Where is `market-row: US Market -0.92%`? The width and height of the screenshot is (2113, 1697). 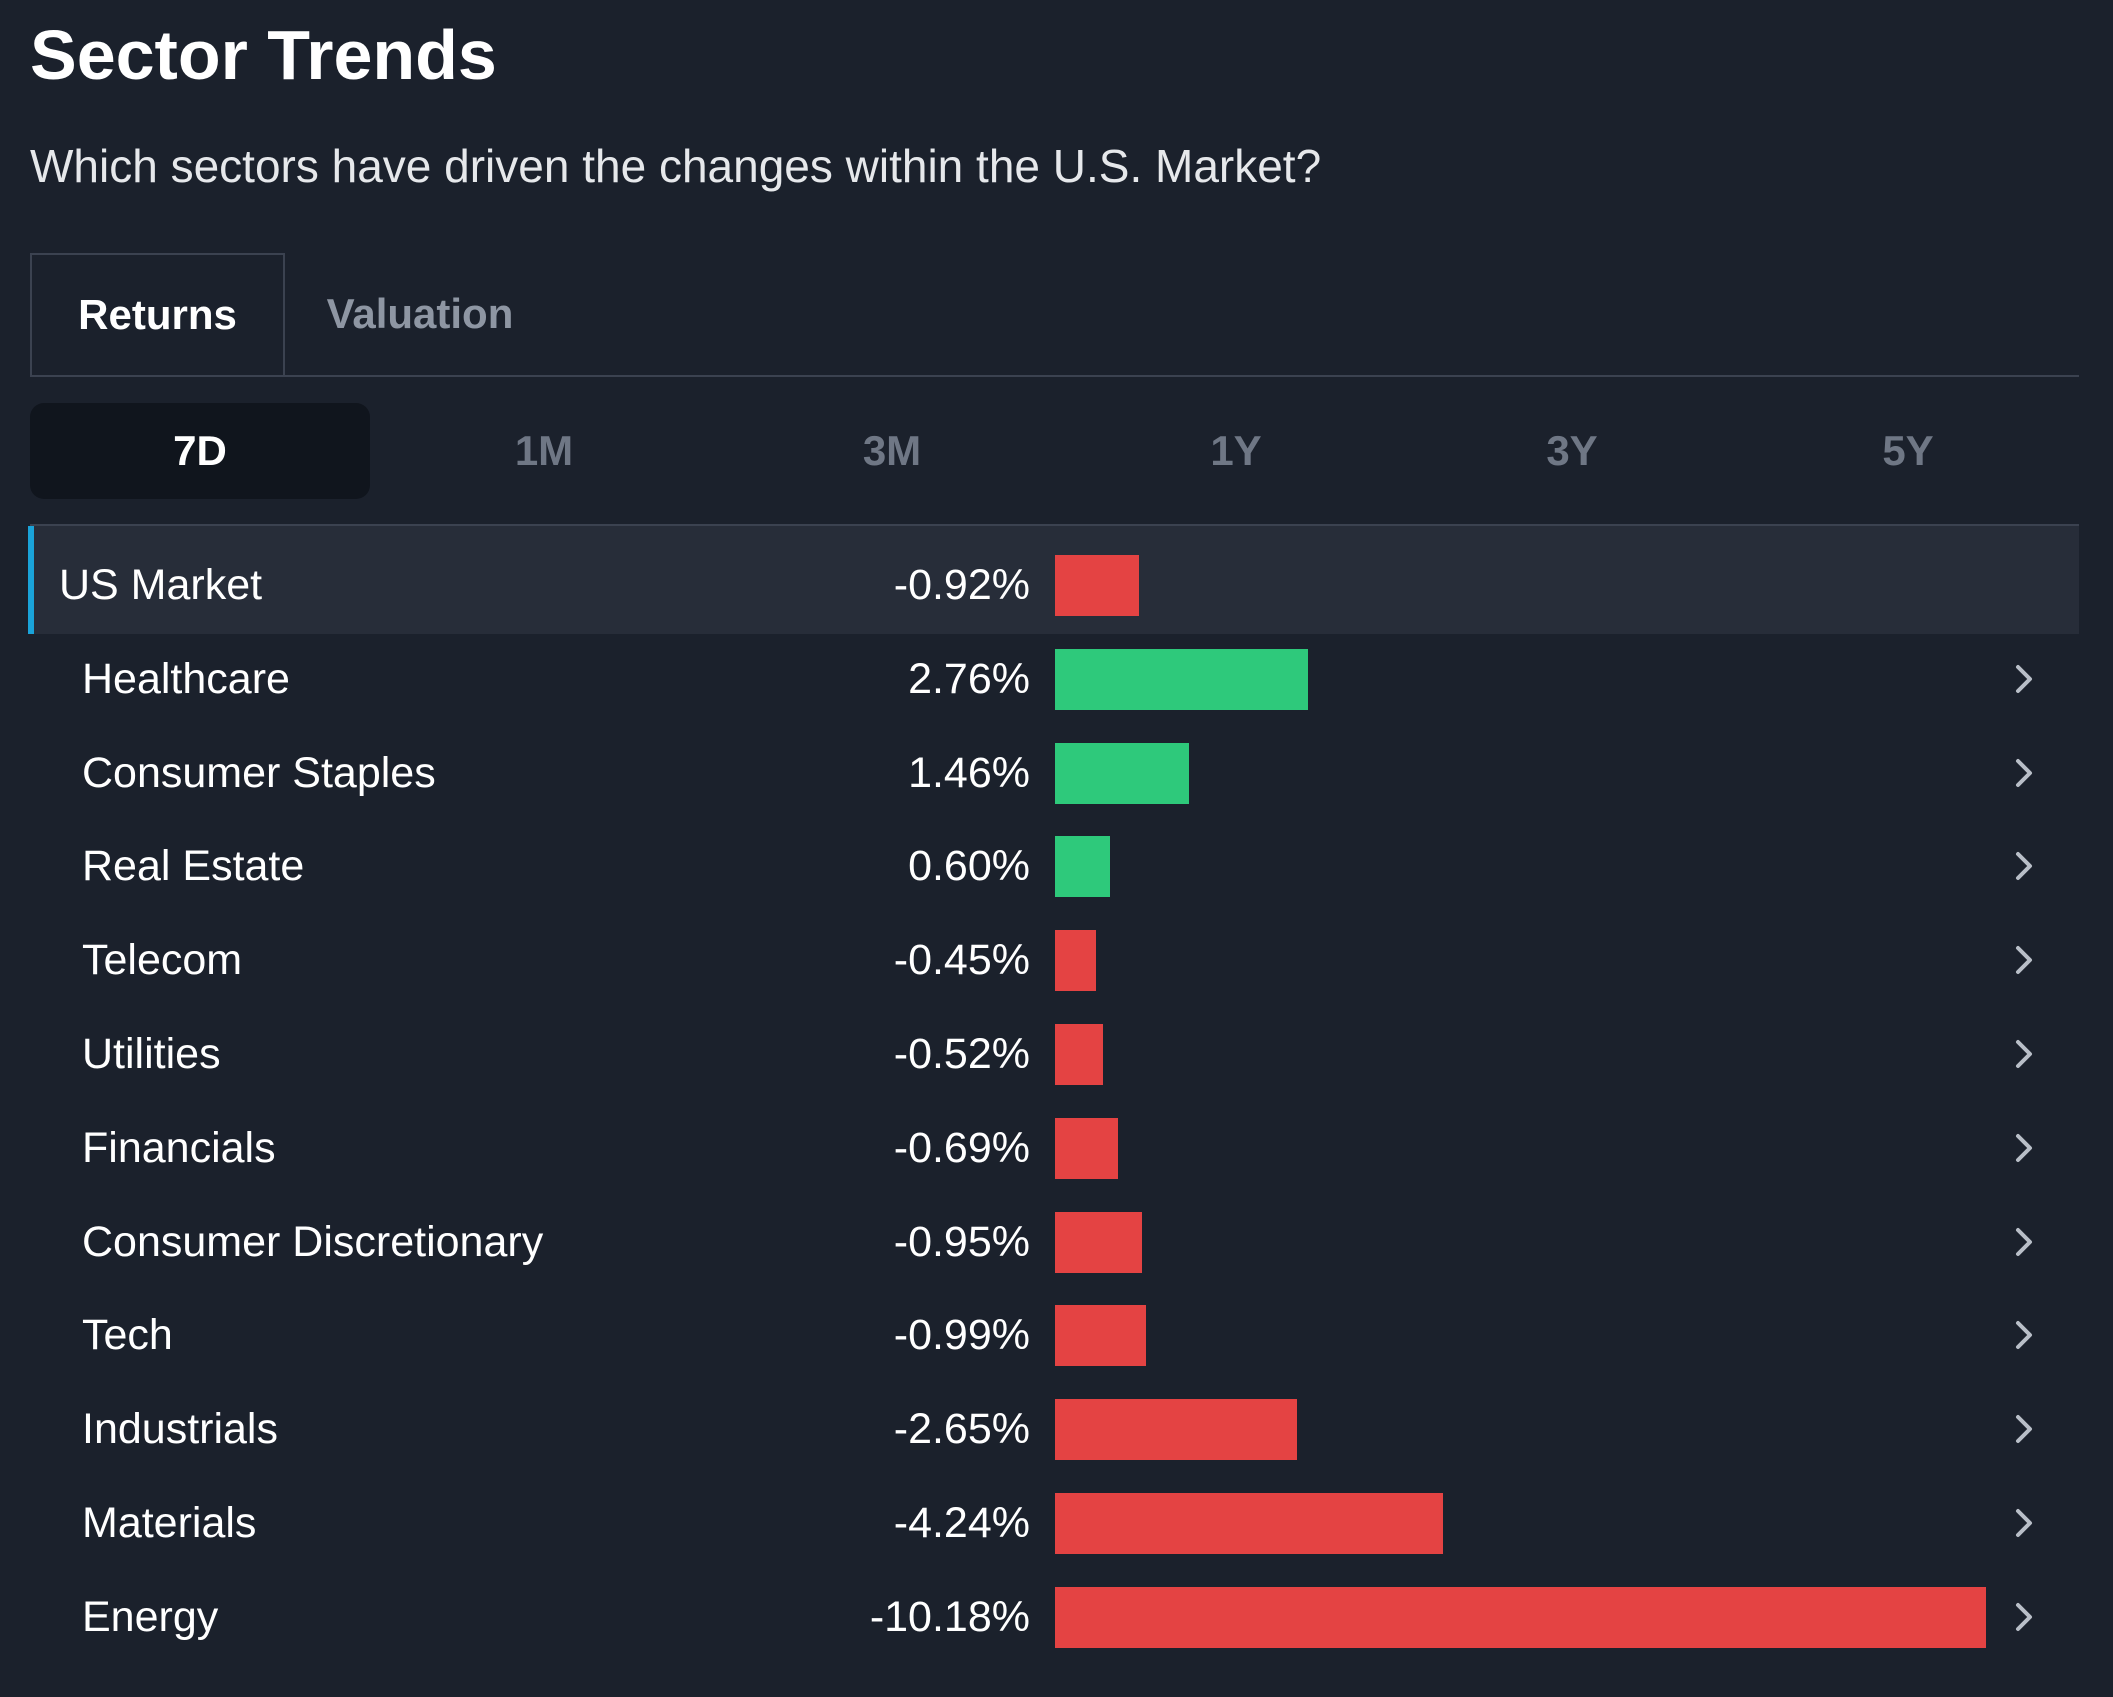 market-row: US Market -0.92% is located at coordinates (1056, 585).